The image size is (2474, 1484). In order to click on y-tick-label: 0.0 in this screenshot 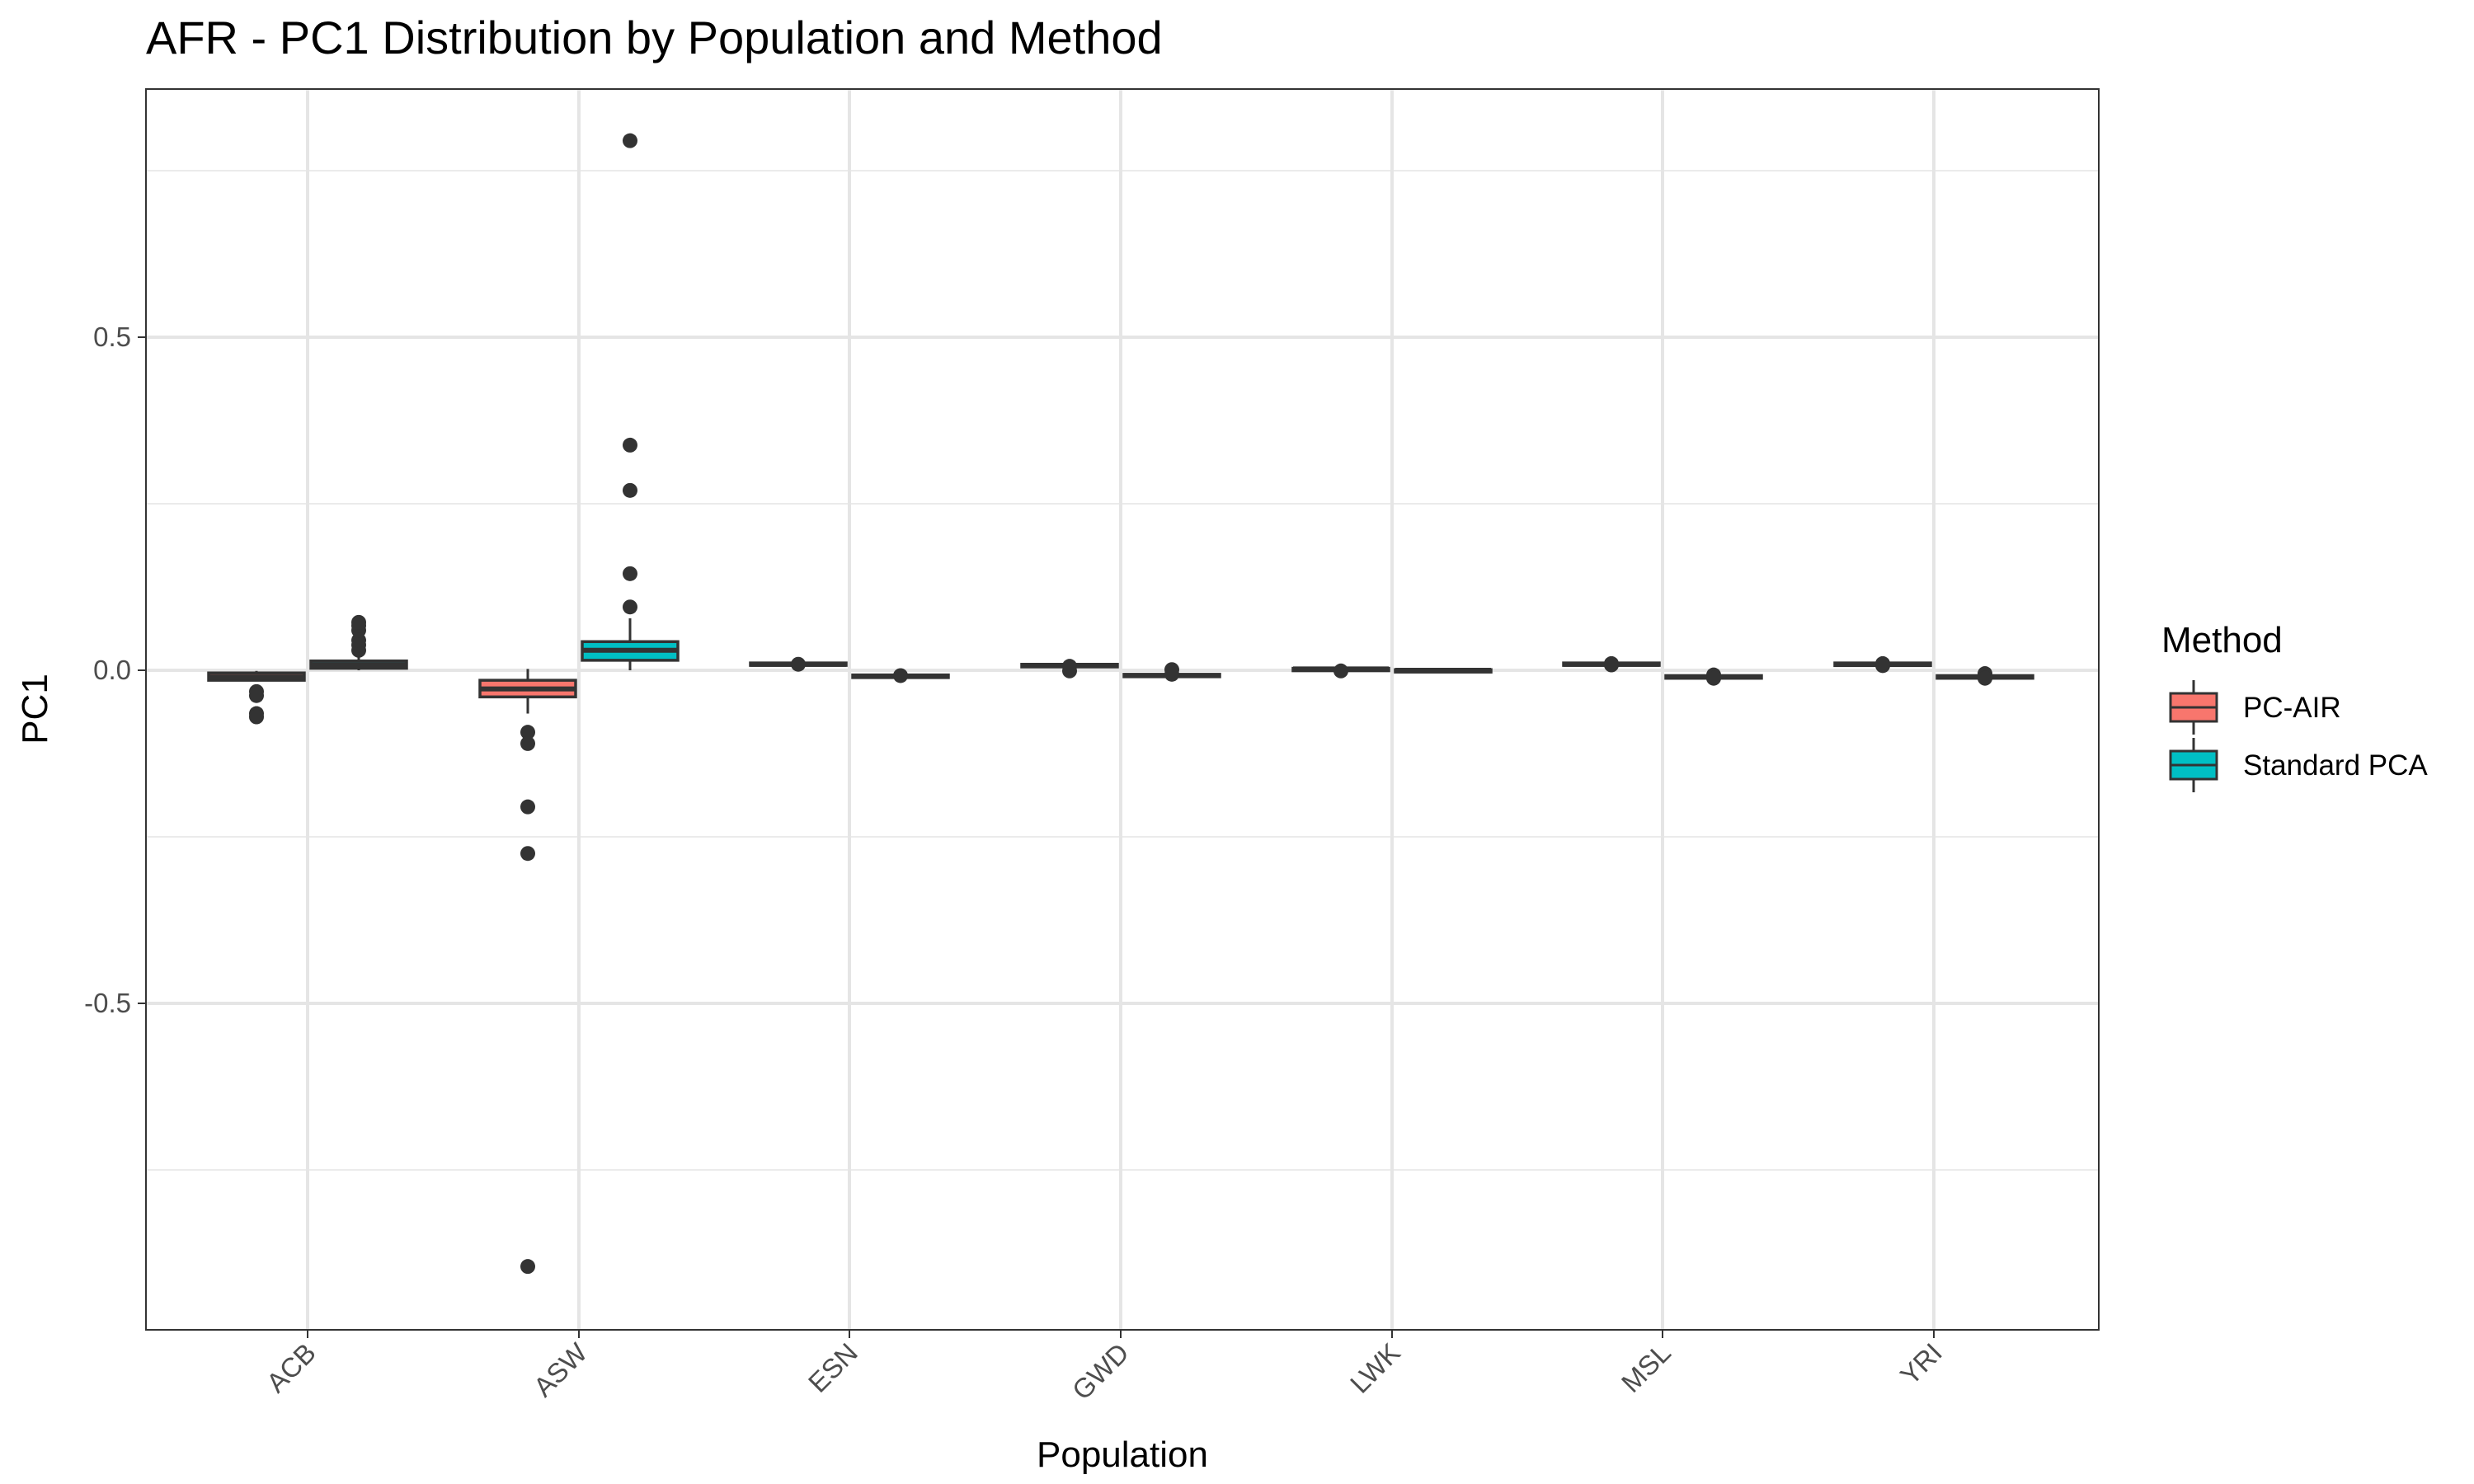, I will do `click(112, 670)`.